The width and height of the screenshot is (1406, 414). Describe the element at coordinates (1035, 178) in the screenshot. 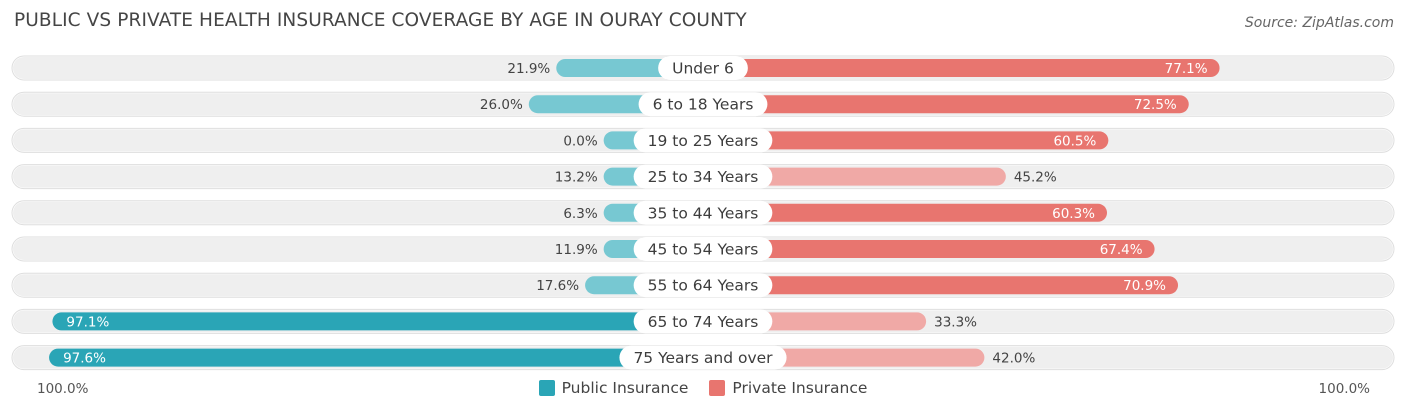

I see `value-label-private: 45.2%` at that location.